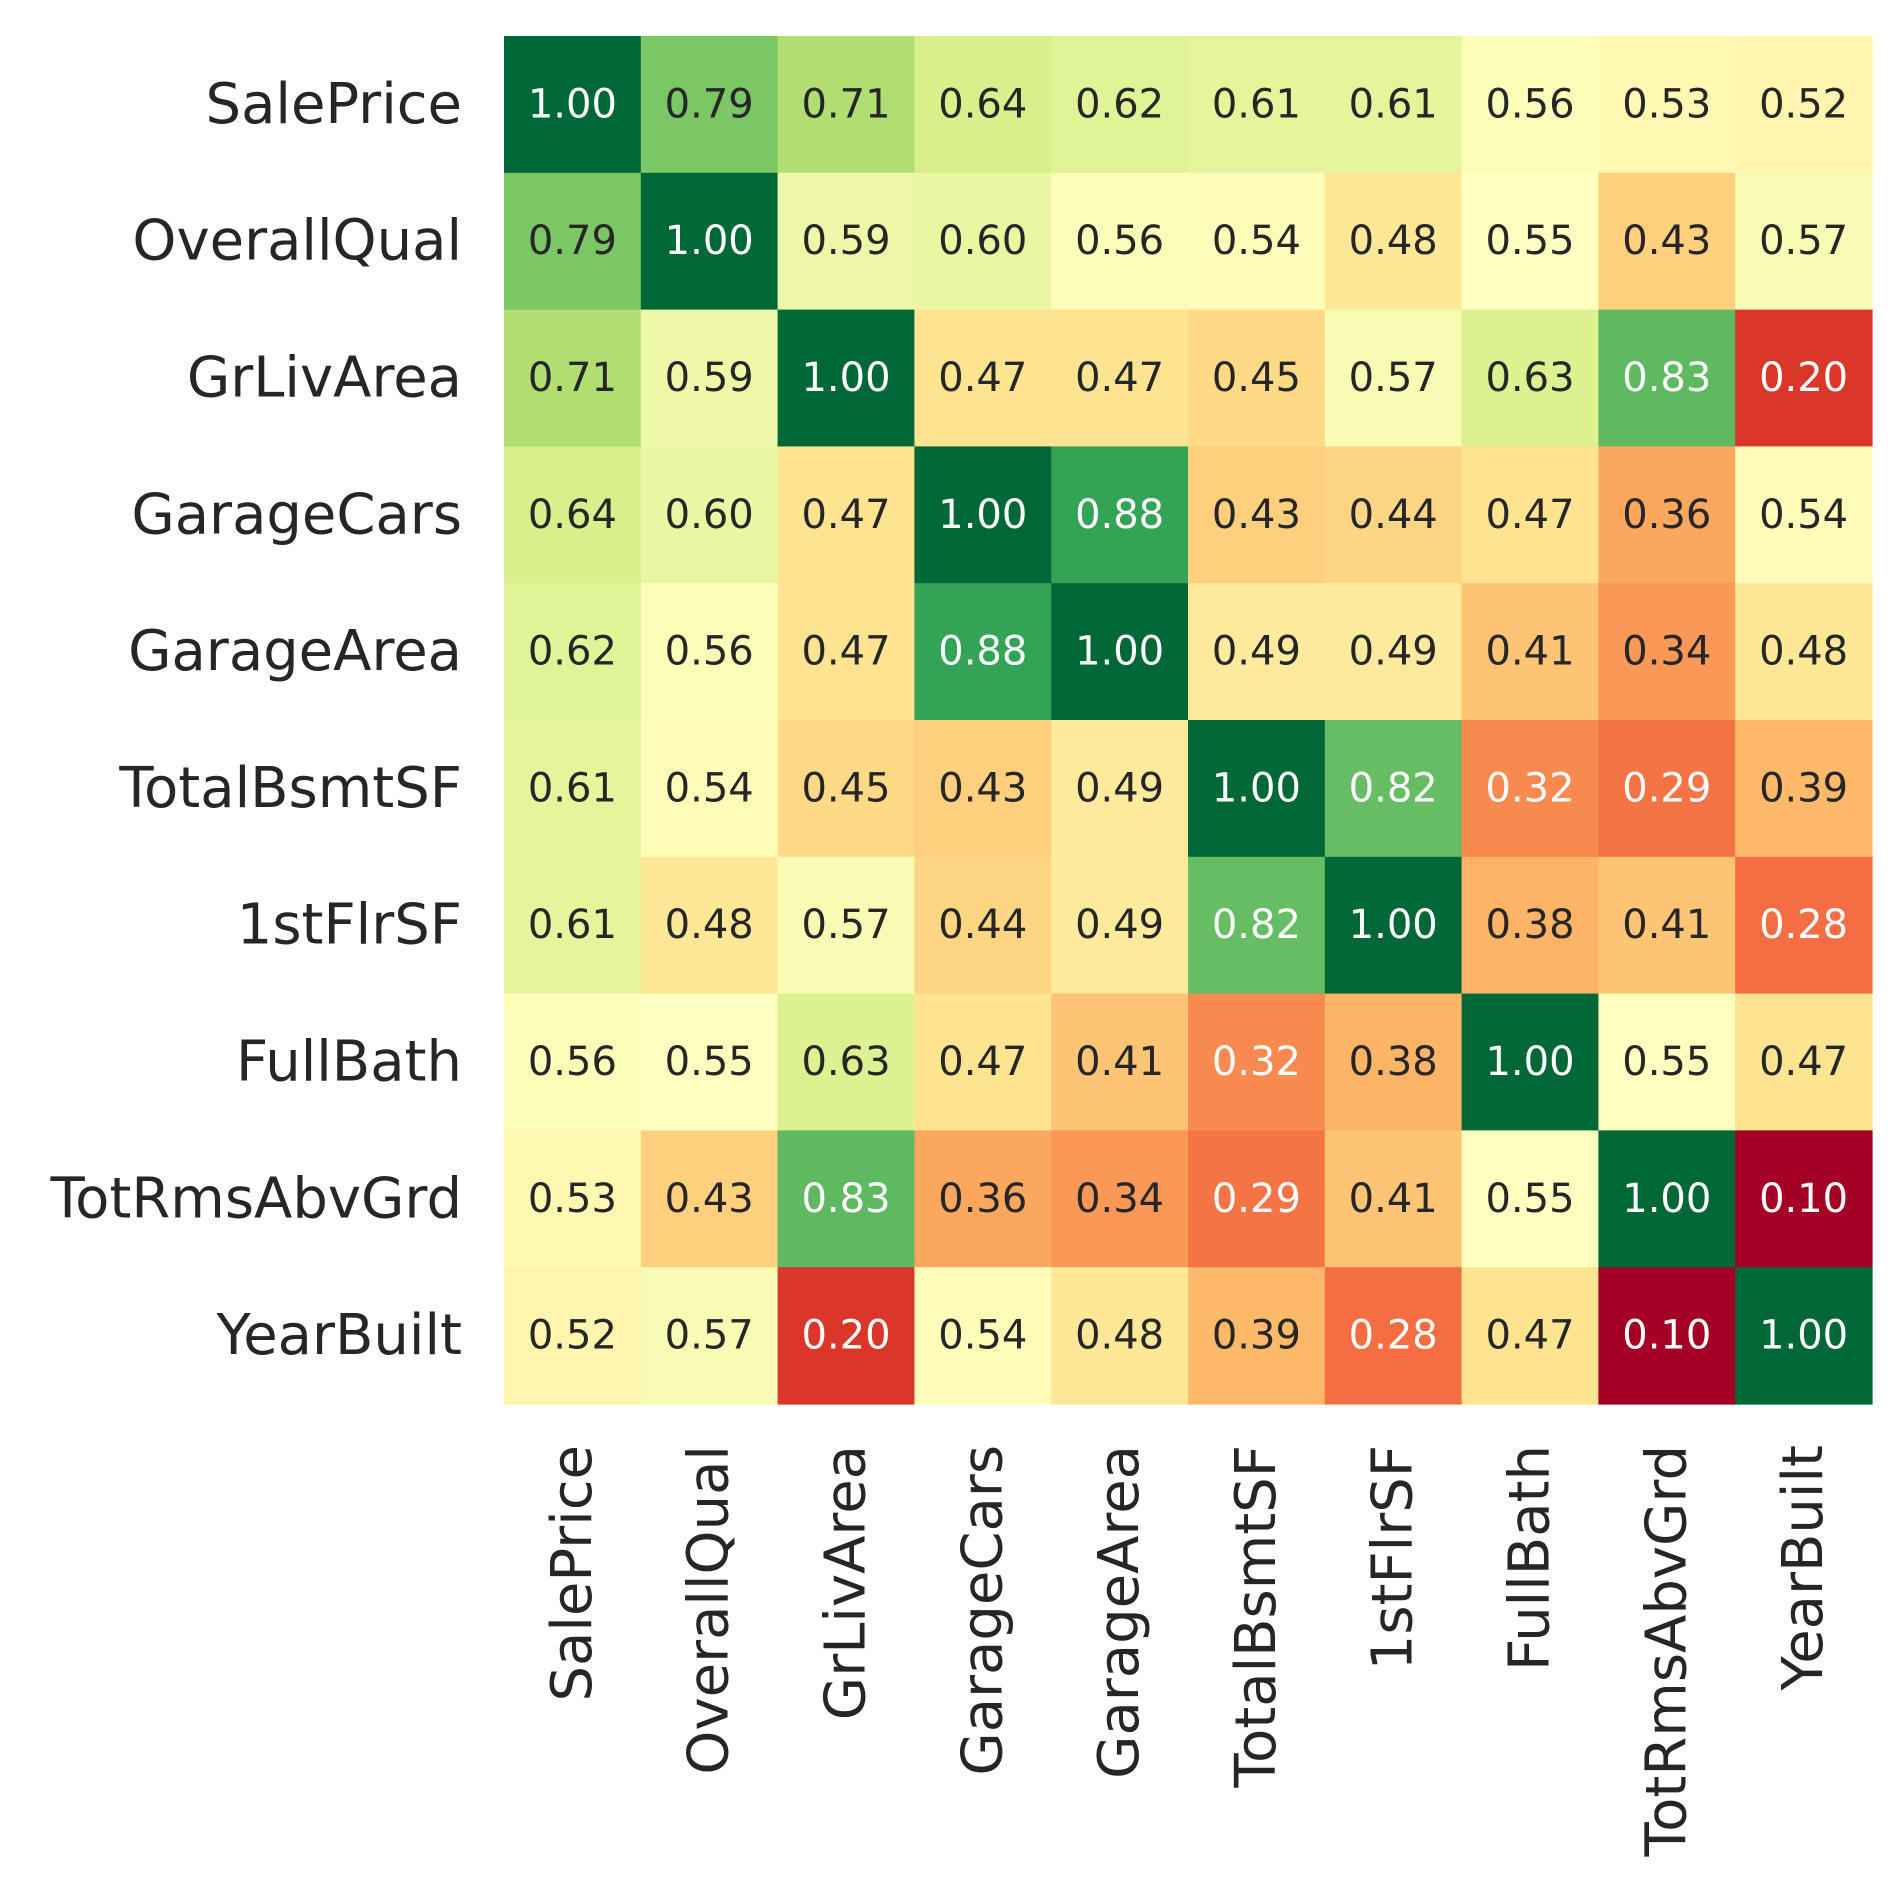 This screenshot has height=1896, width=1896. I want to click on heatmap-cell-SalePrice-TotalBsmtSF, so click(1257, 105).